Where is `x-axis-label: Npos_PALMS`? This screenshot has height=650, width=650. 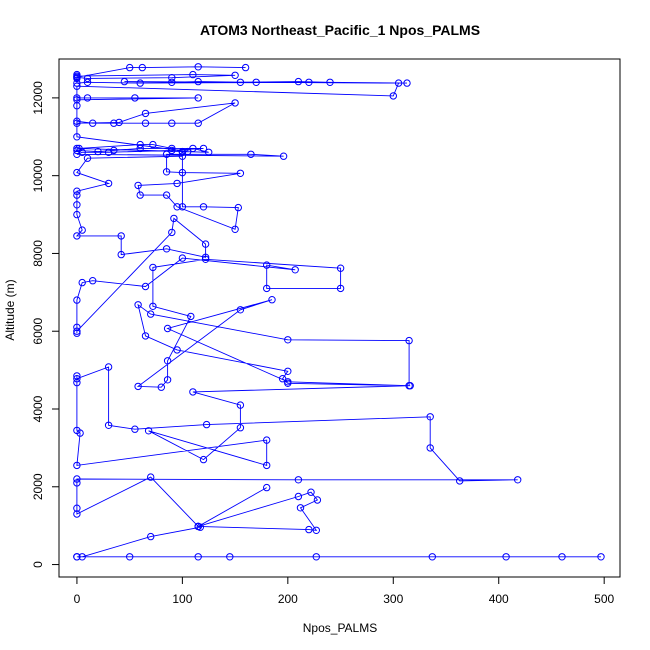
x-axis-label: Npos_PALMS is located at coordinates (340, 628).